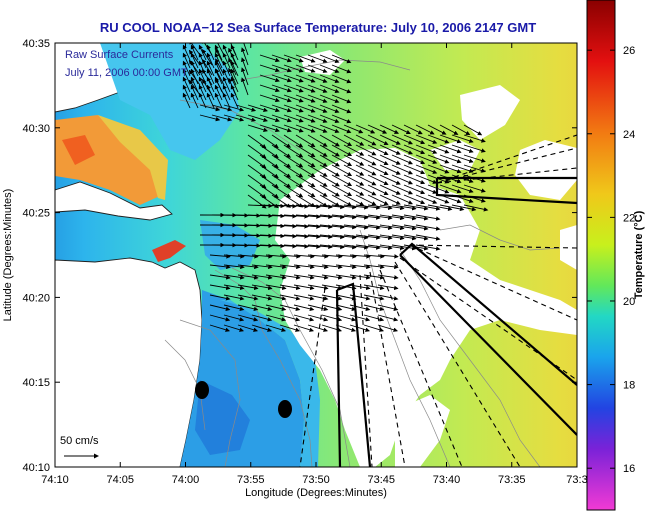 This screenshot has width=651, height=511. Describe the element at coordinates (36, 44) in the screenshot. I see `y-tick-label: 40:35` at that location.